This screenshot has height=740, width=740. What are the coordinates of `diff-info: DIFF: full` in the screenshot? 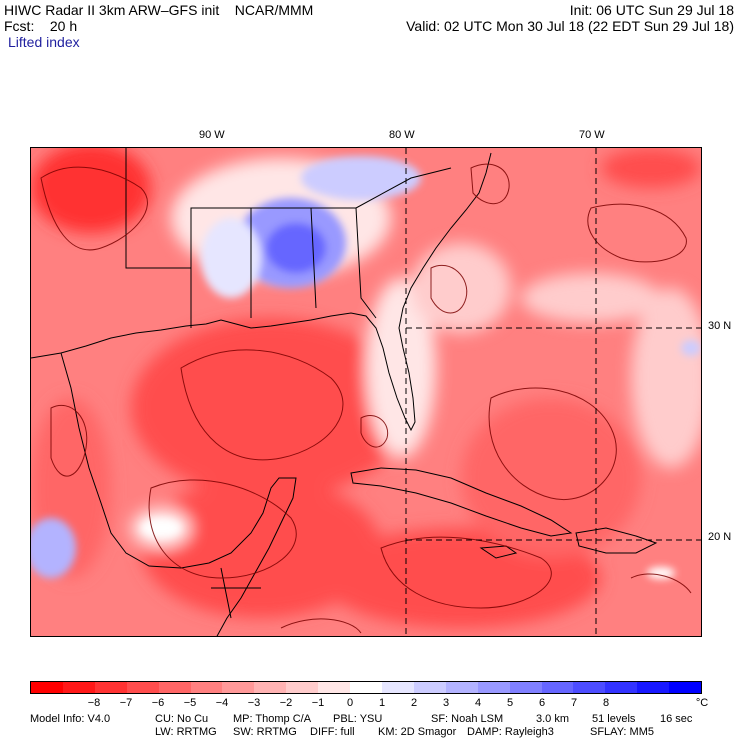 It's located at (332, 732).